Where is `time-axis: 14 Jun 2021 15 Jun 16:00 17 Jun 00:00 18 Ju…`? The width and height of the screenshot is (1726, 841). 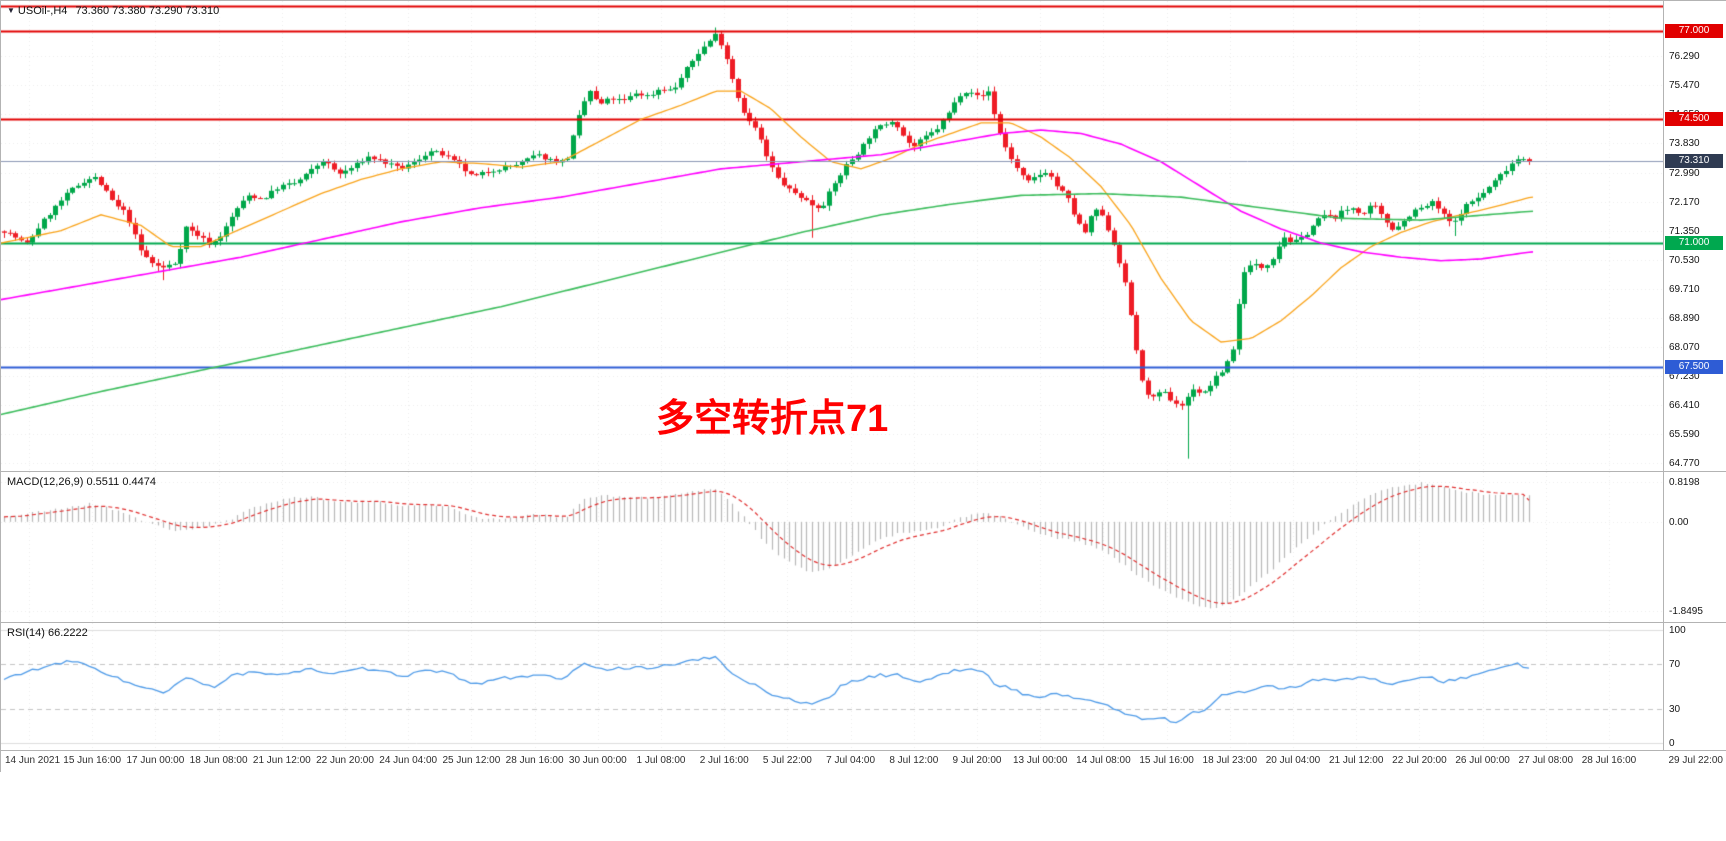
time-axis: 14 Jun 2021 15 Jun 16:00 17 Jun 00:00 18 Ju… is located at coordinates (863, 761).